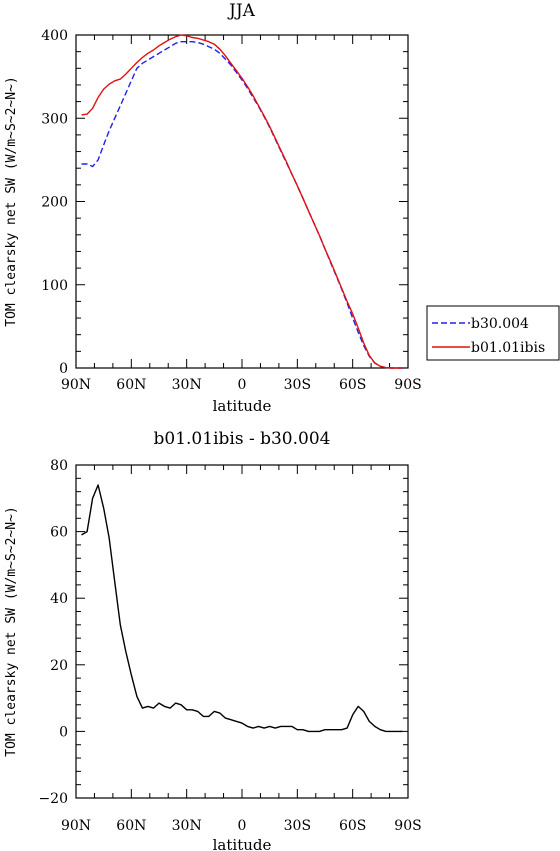  What do you see at coordinates (493, 333) in the screenshot?
I see `legend-box` at bounding box center [493, 333].